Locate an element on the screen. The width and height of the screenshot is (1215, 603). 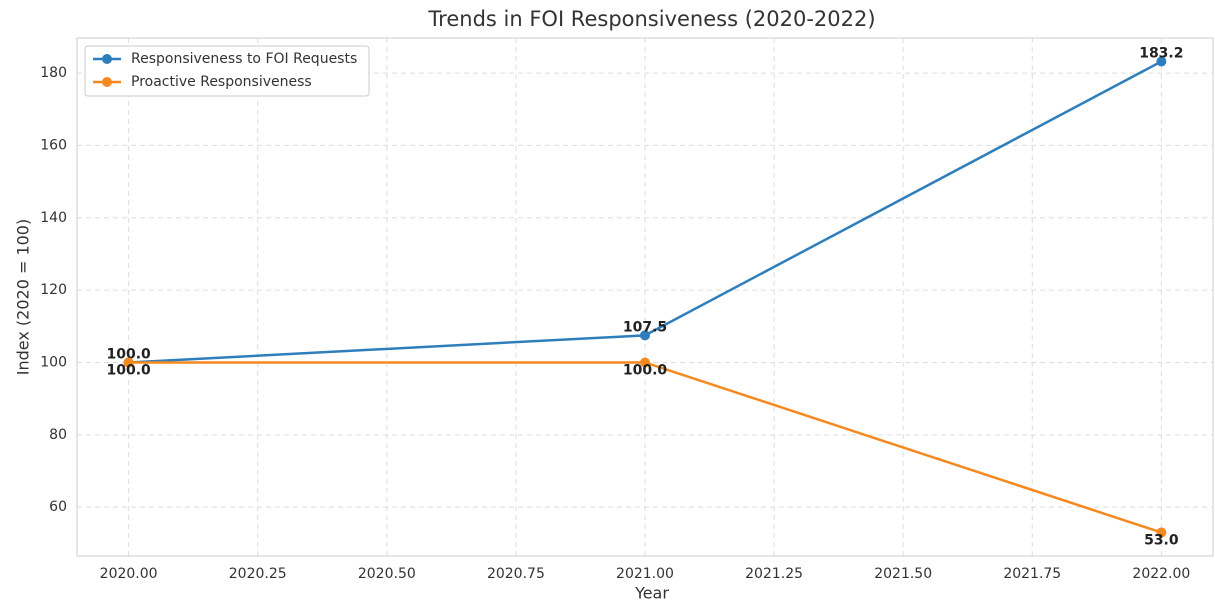
y-tick-label: 80 is located at coordinates (58, 435).